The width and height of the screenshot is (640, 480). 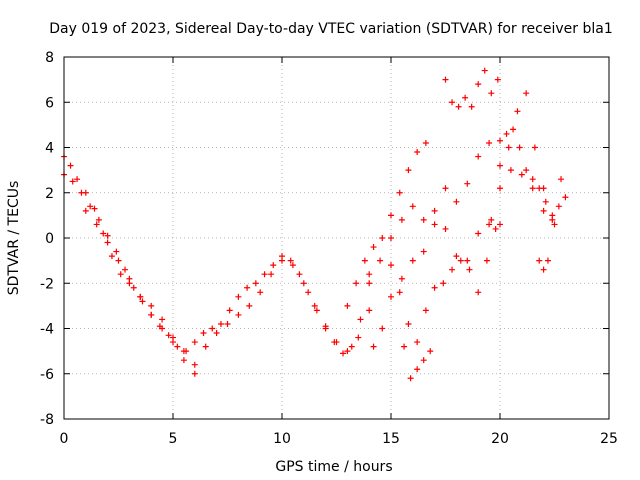 I want to click on y-axis-label: SDTVAR / TECUs, so click(x=14, y=238).